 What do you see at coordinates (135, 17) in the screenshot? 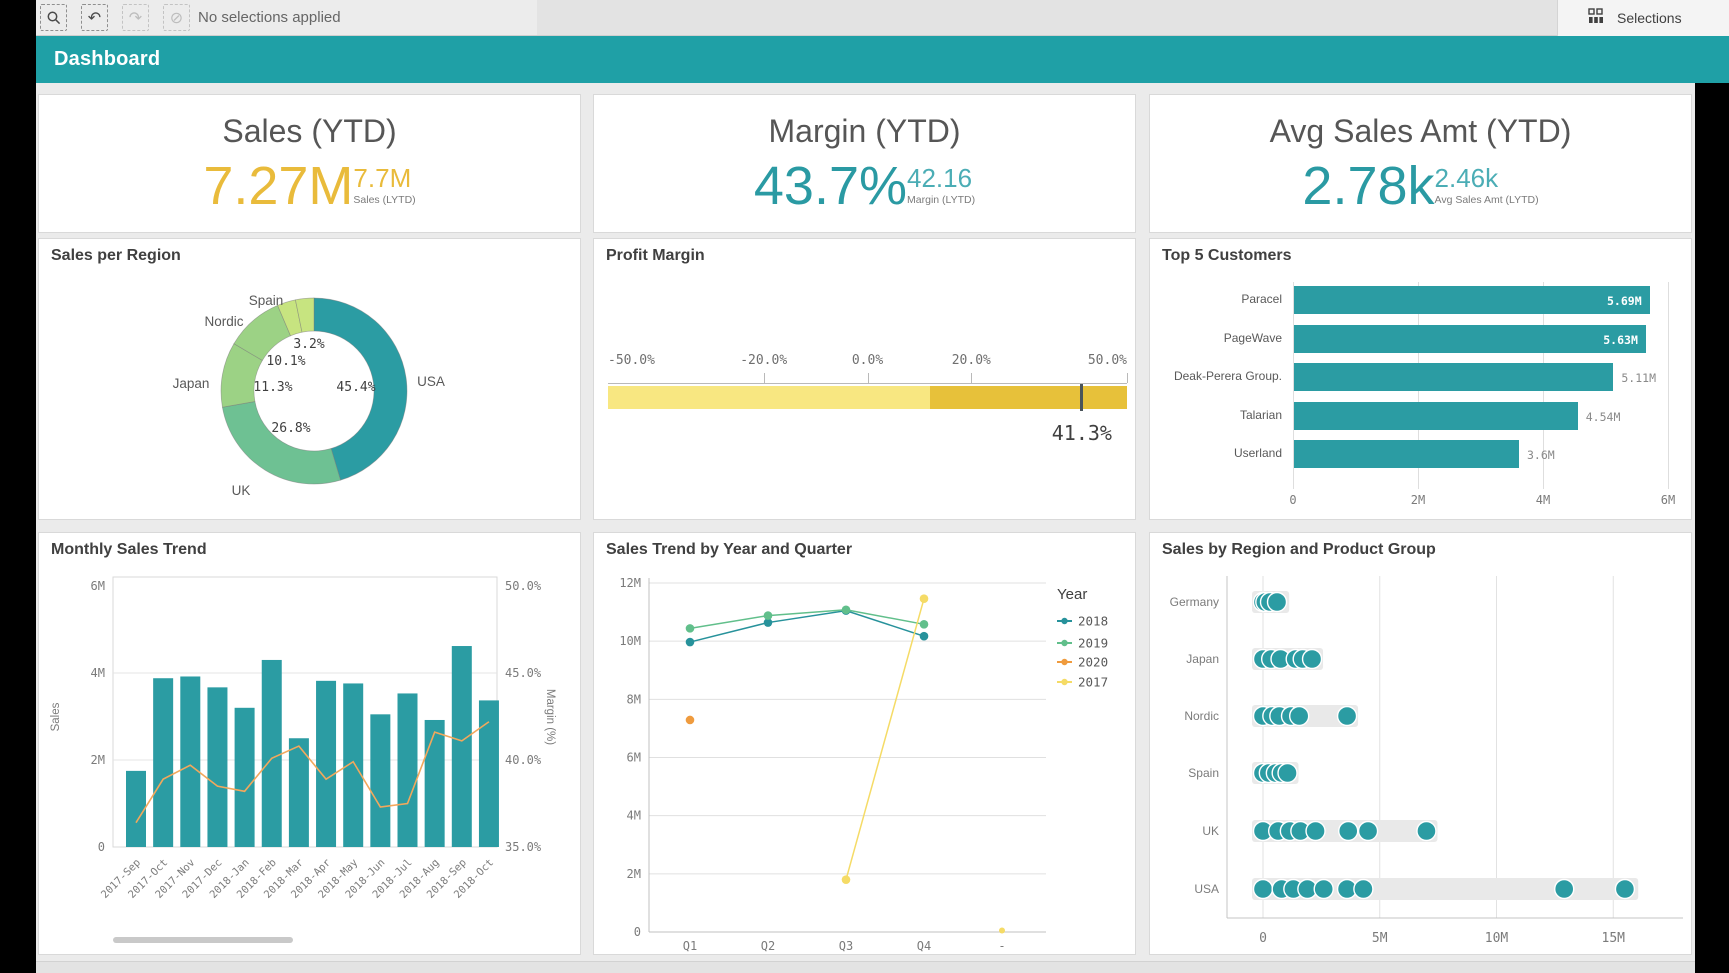
I see `step-forward-icon: ↷` at bounding box center [135, 17].